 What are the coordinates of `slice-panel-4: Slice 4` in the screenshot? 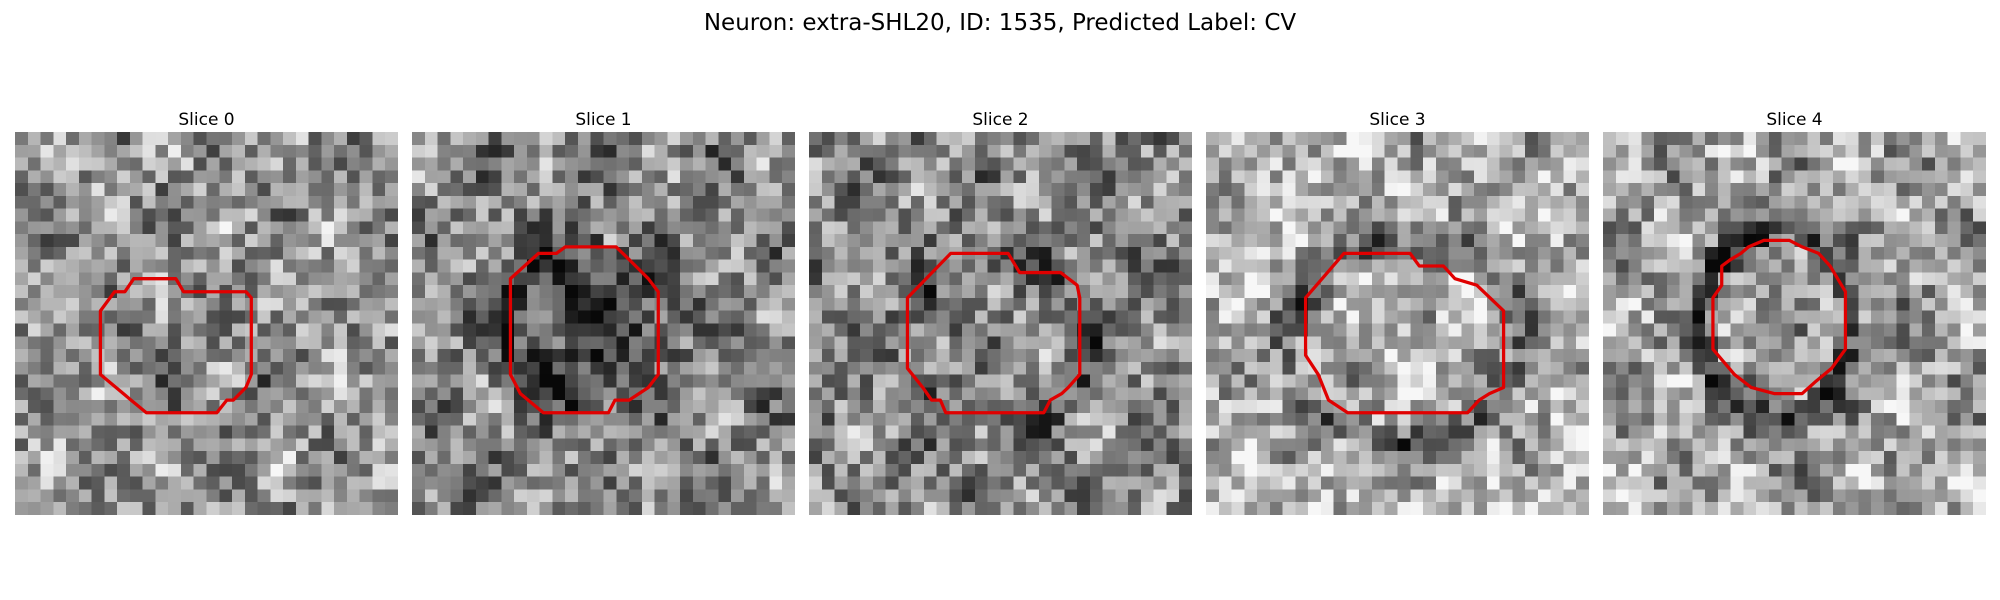 It's located at (1794, 311).